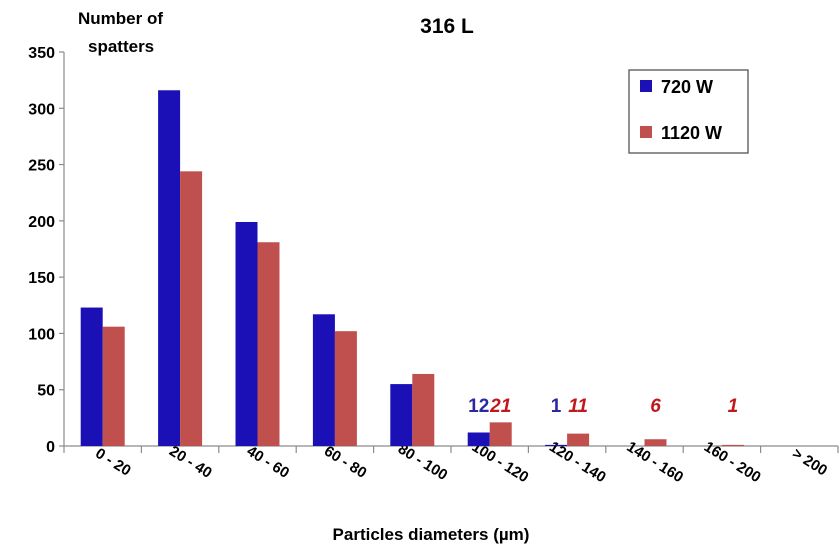  What do you see at coordinates (268, 462) in the screenshot?
I see `x-tick-label: 40 - 60` at bounding box center [268, 462].